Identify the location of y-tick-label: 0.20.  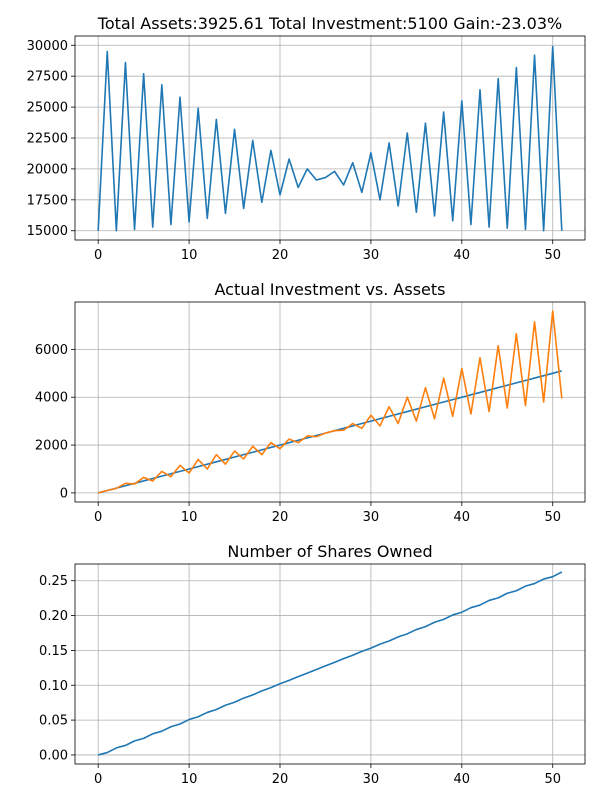
(53, 616).